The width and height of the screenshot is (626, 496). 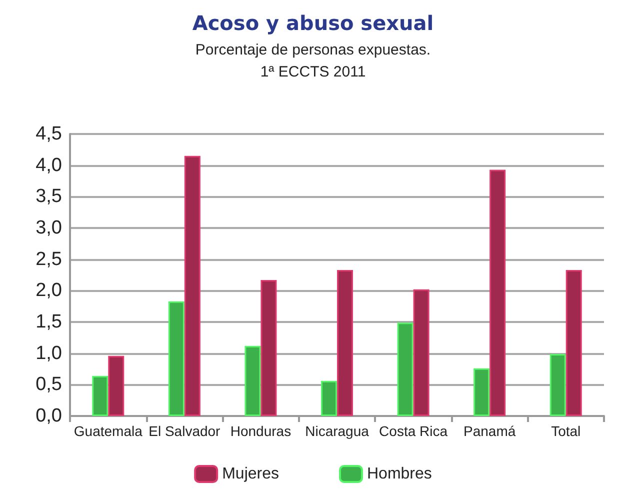 I want to click on x-tick-label: Honduras, so click(x=261, y=431).